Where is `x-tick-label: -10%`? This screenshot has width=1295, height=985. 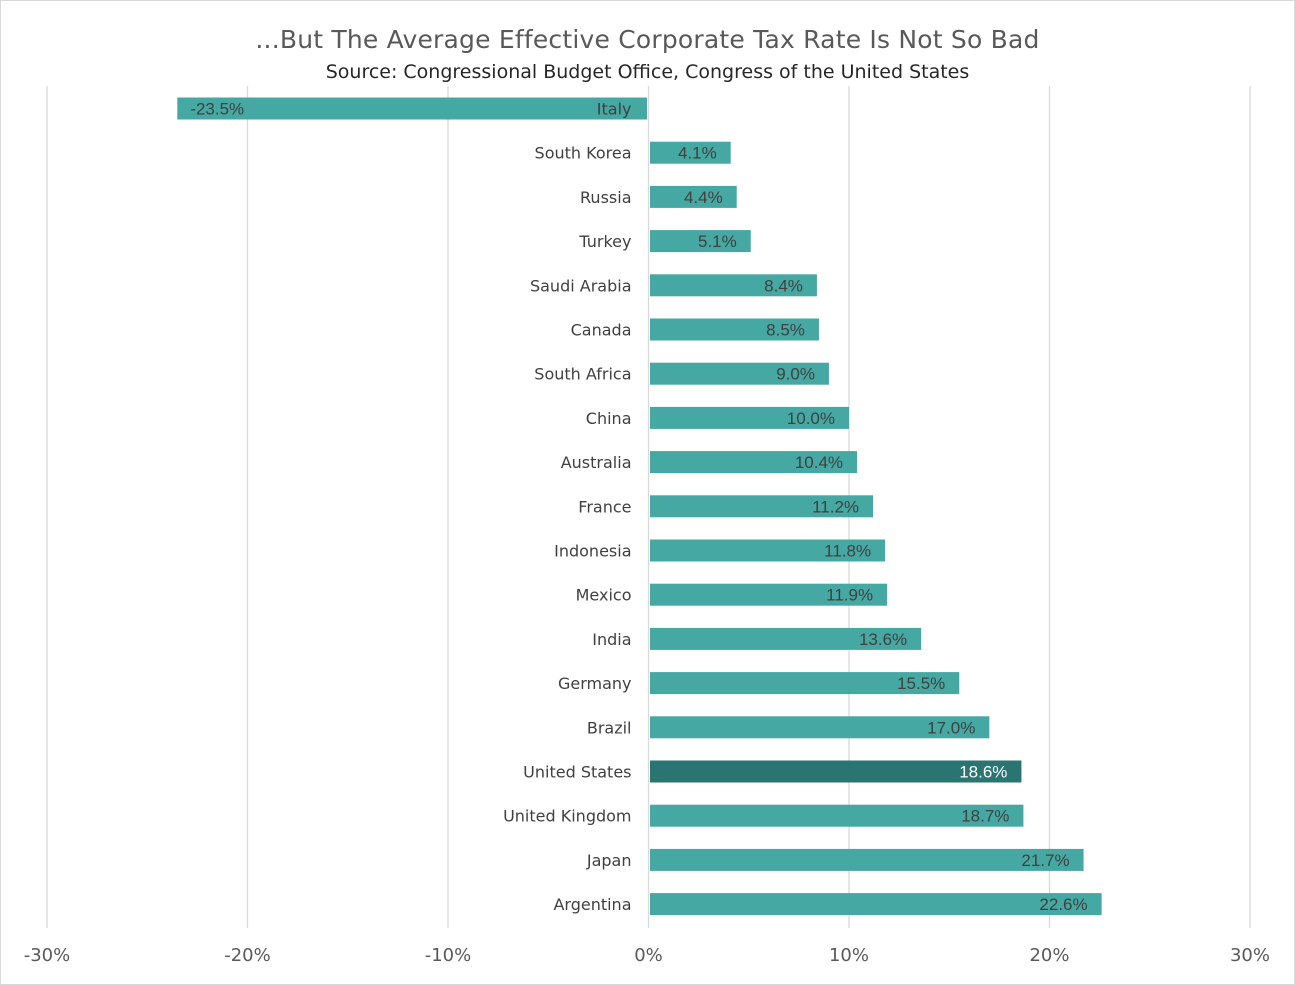 x-tick-label: -10% is located at coordinates (448, 955).